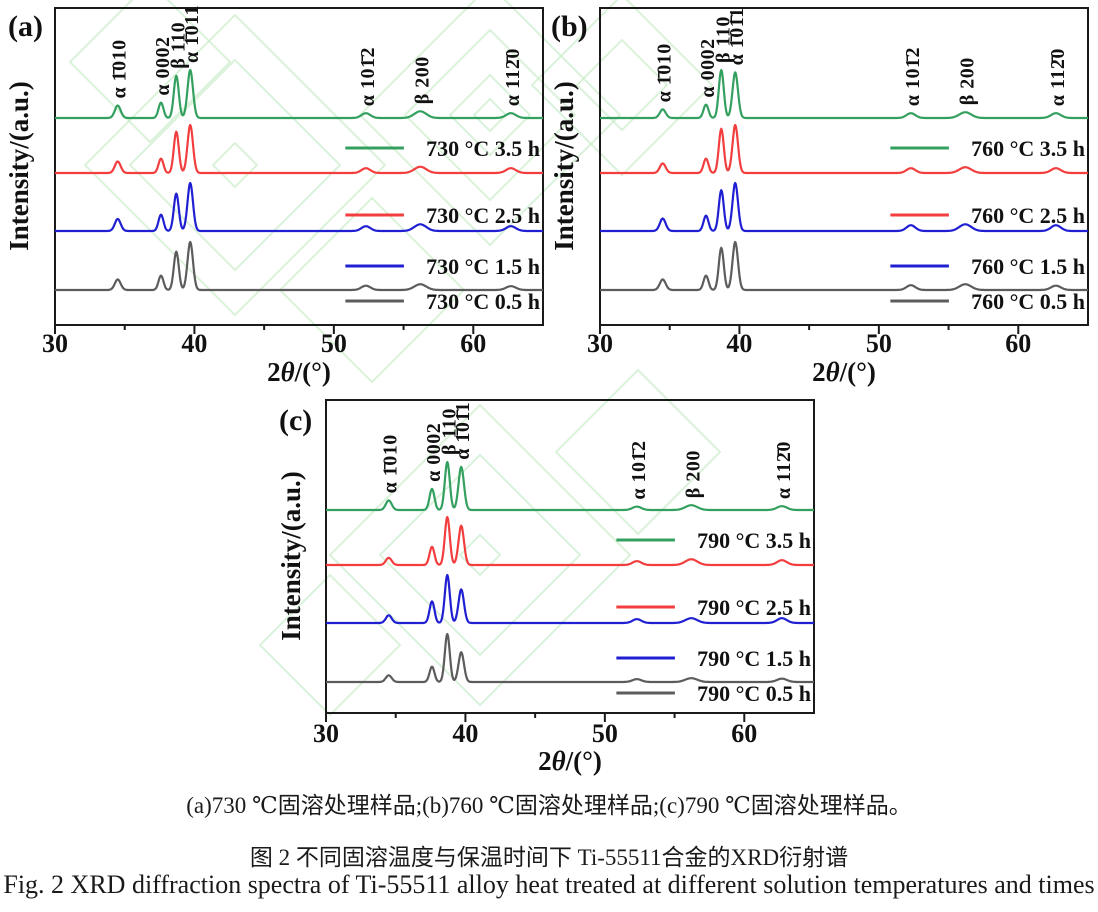  I want to click on legend-label: 760 °C 0.5 h, so click(1028, 301).